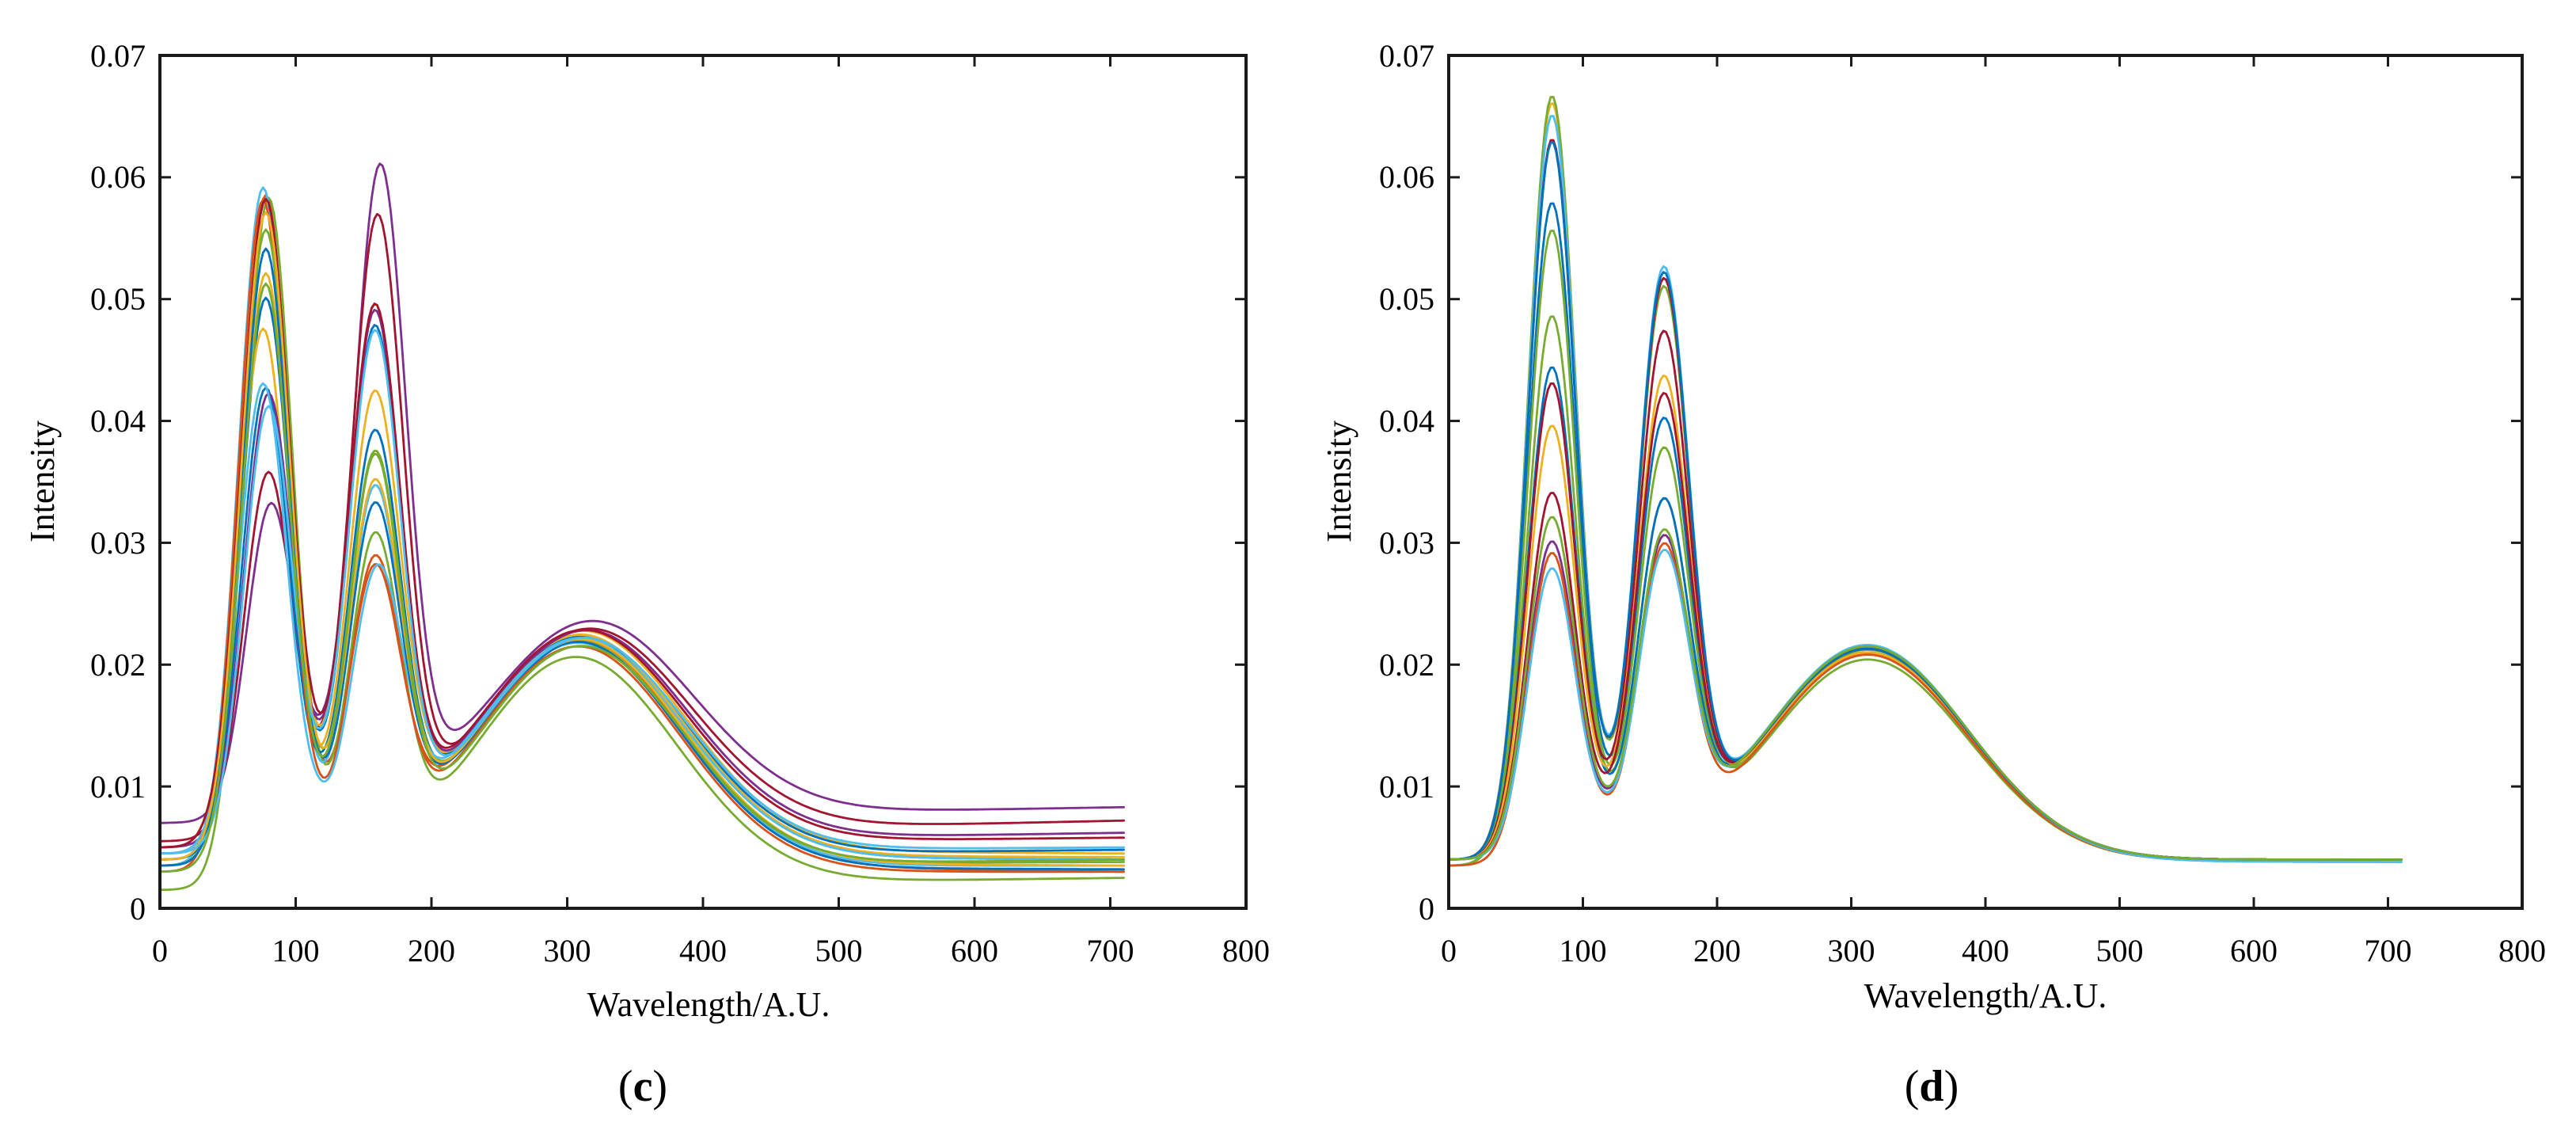 This screenshot has width=2576, height=1134. What do you see at coordinates (1932, 1086) in the screenshot?
I see `panel-label-d: (d)` at bounding box center [1932, 1086].